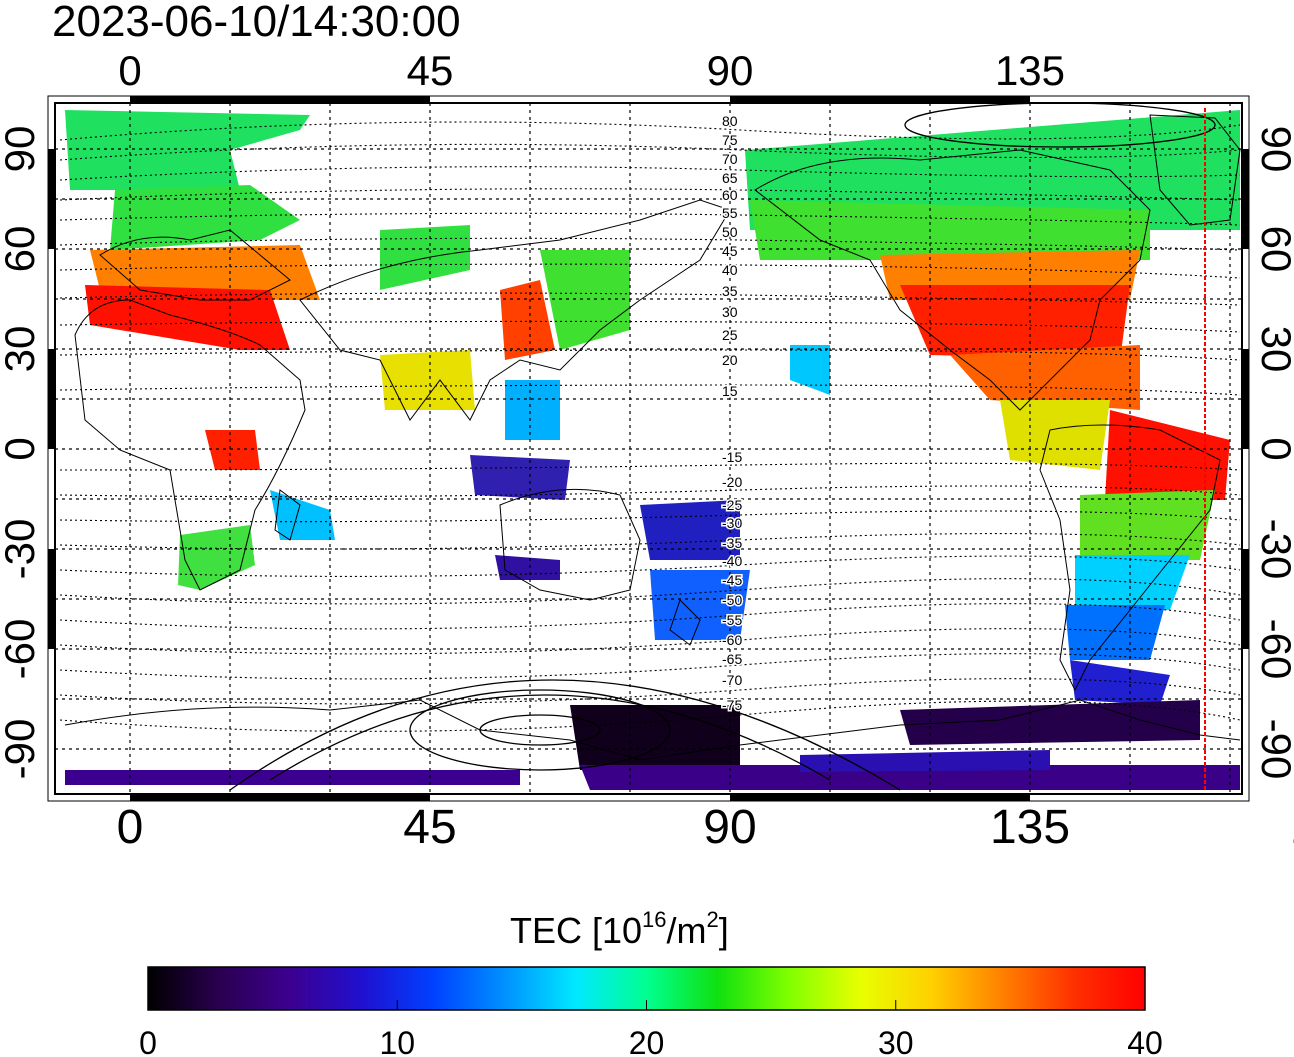 The image size is (1294, 1057). I want to click on magnetic-latitude-label: 80, so click(730, 121).